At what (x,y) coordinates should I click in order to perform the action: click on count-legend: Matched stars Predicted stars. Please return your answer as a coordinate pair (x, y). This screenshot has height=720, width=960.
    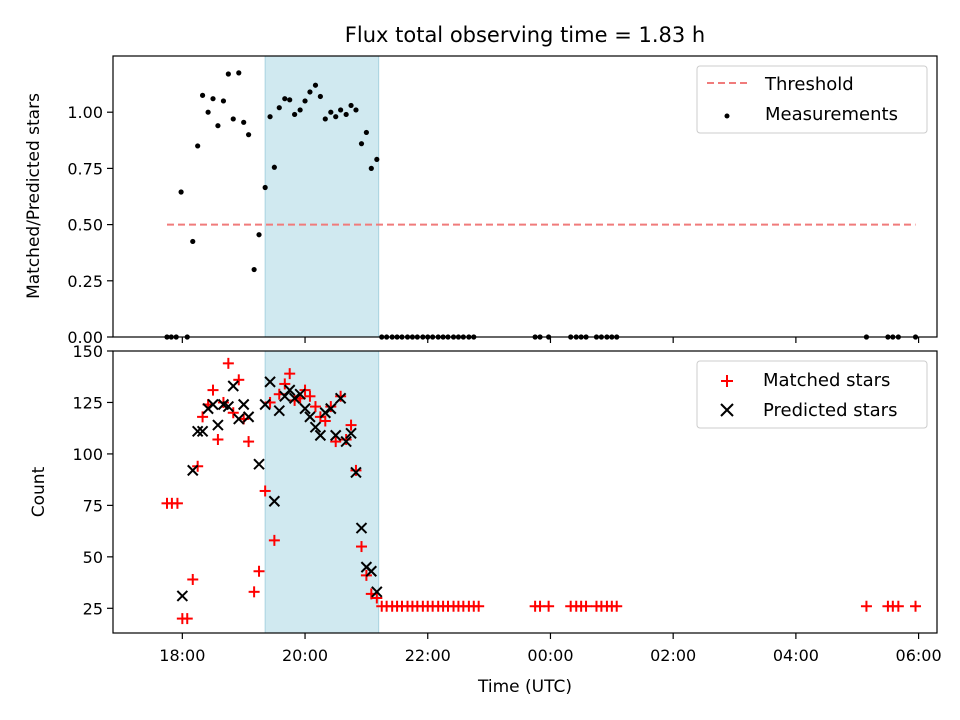
    Looking at the image, I should click on (812, 394).